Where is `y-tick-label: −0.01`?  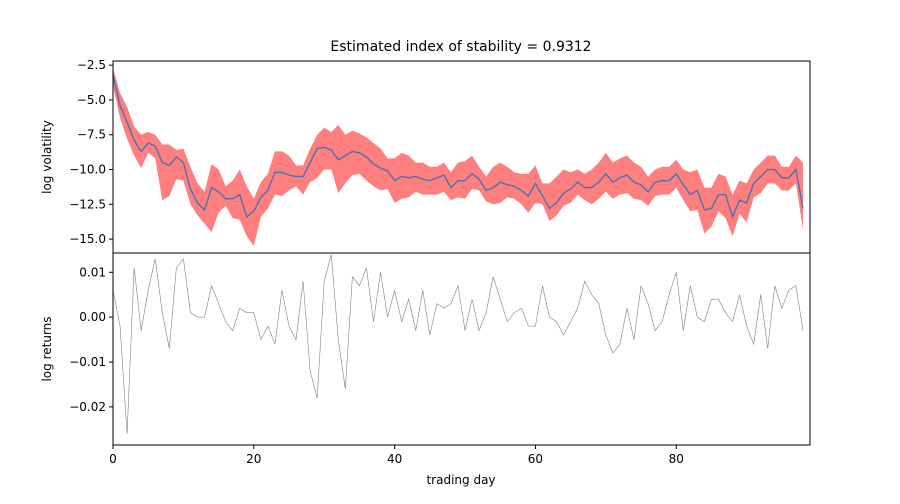
y-tick-label: −0.01 is located at coordinates (87, 362).